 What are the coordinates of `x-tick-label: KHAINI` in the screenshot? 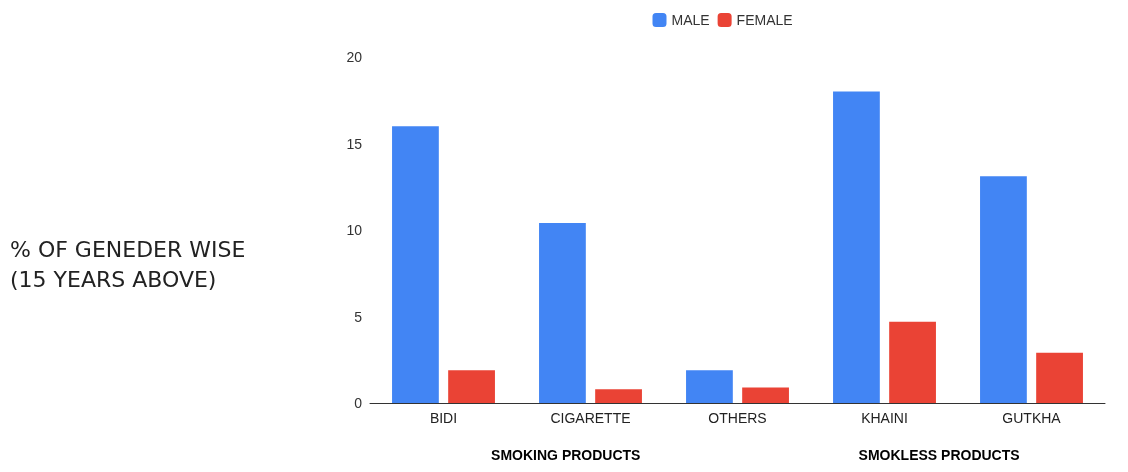 It's located at (884, 418).